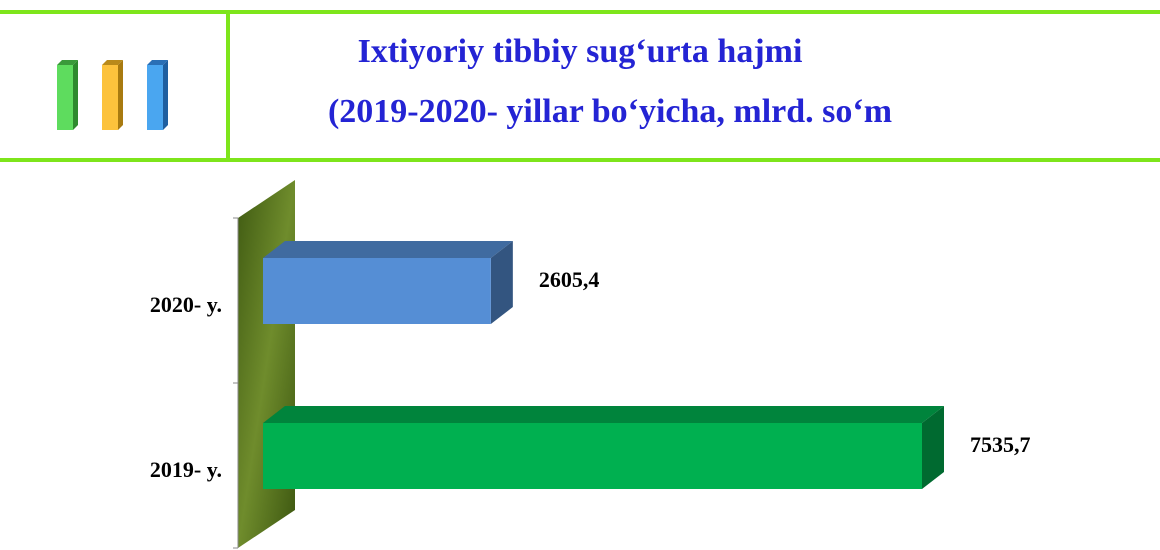 Image resolution: width=1160 pixels, height=550 pixels. I want to click on value-label: 2605,4, so click(569, 279).